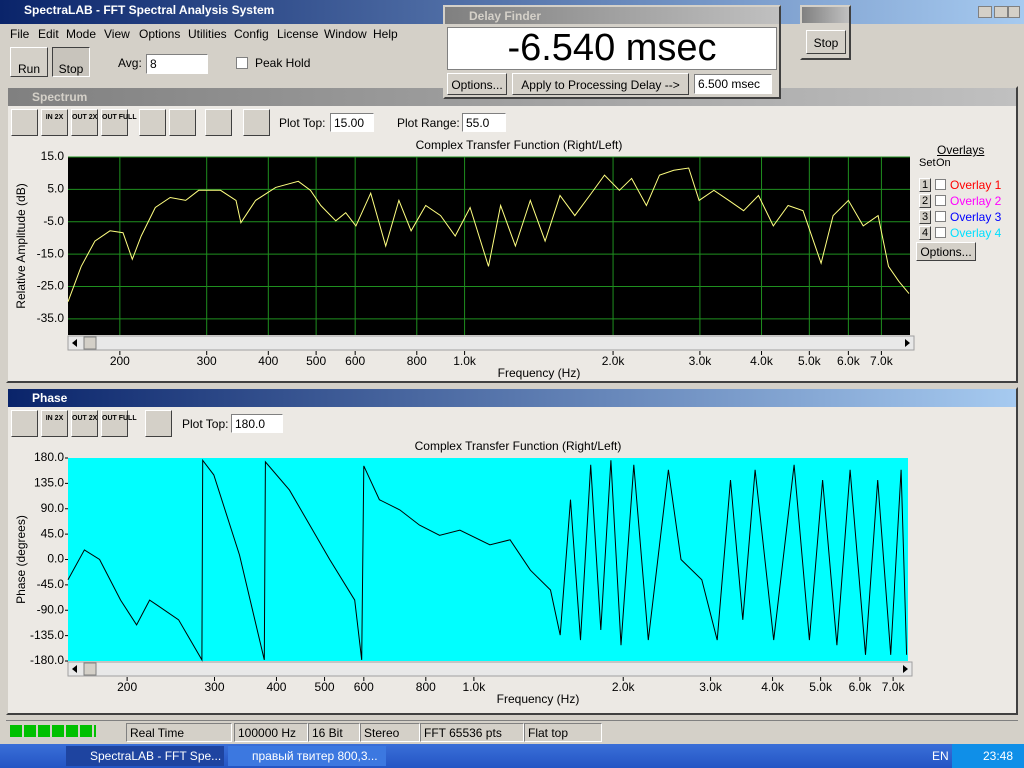 Image resolution: width=1024 pixels, height=768 pixels. What do you see at coordinates (271, 732) in the screenshot?
I see `status-rate: 100000 Hz` at bounding box center [271, 732].